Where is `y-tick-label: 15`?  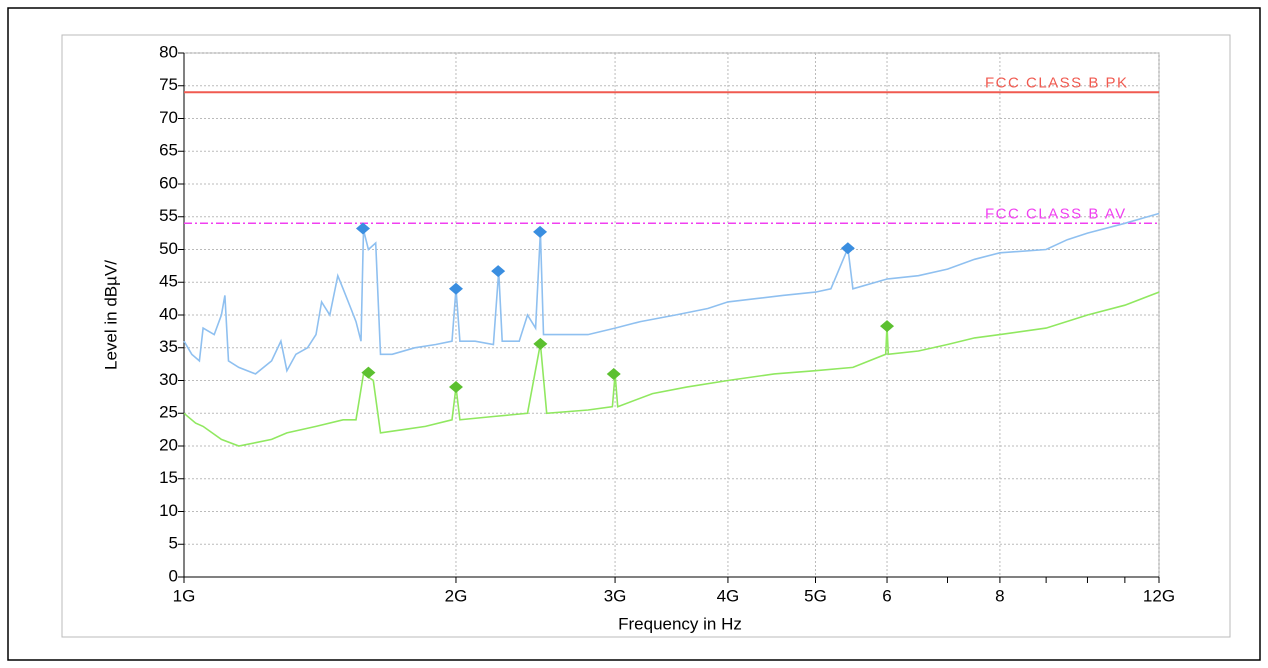 y-tick-label: 15 is located at coordinates (168, 477).